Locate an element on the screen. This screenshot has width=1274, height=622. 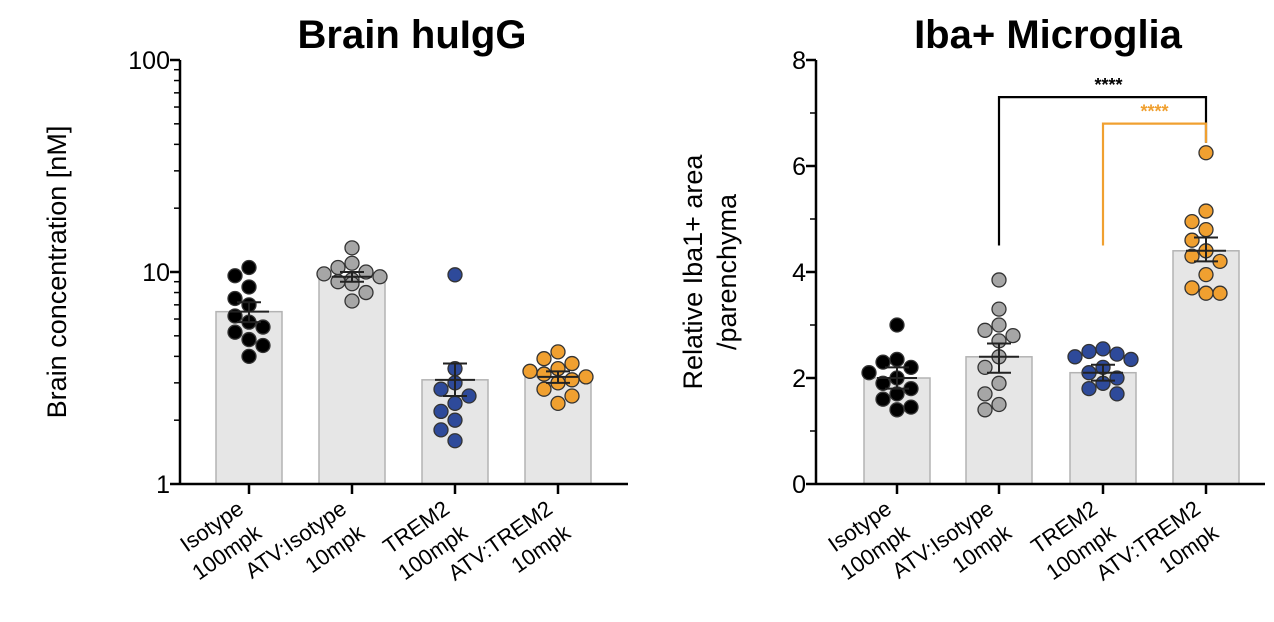
chart-title: Iba+ Microglia is located at coordinates (1048, 35).